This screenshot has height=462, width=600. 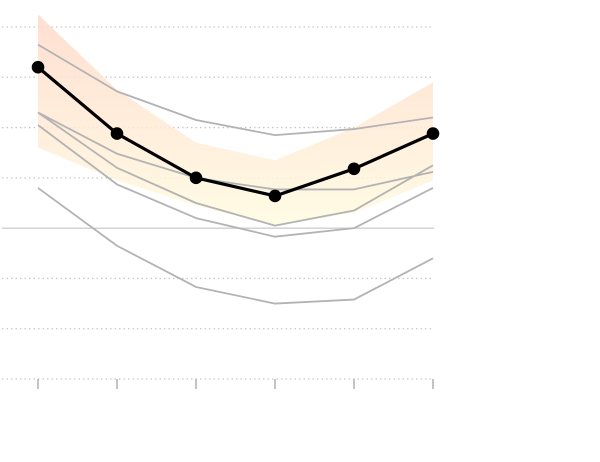 I want to click on x-axis, so click(x=235, y=384).